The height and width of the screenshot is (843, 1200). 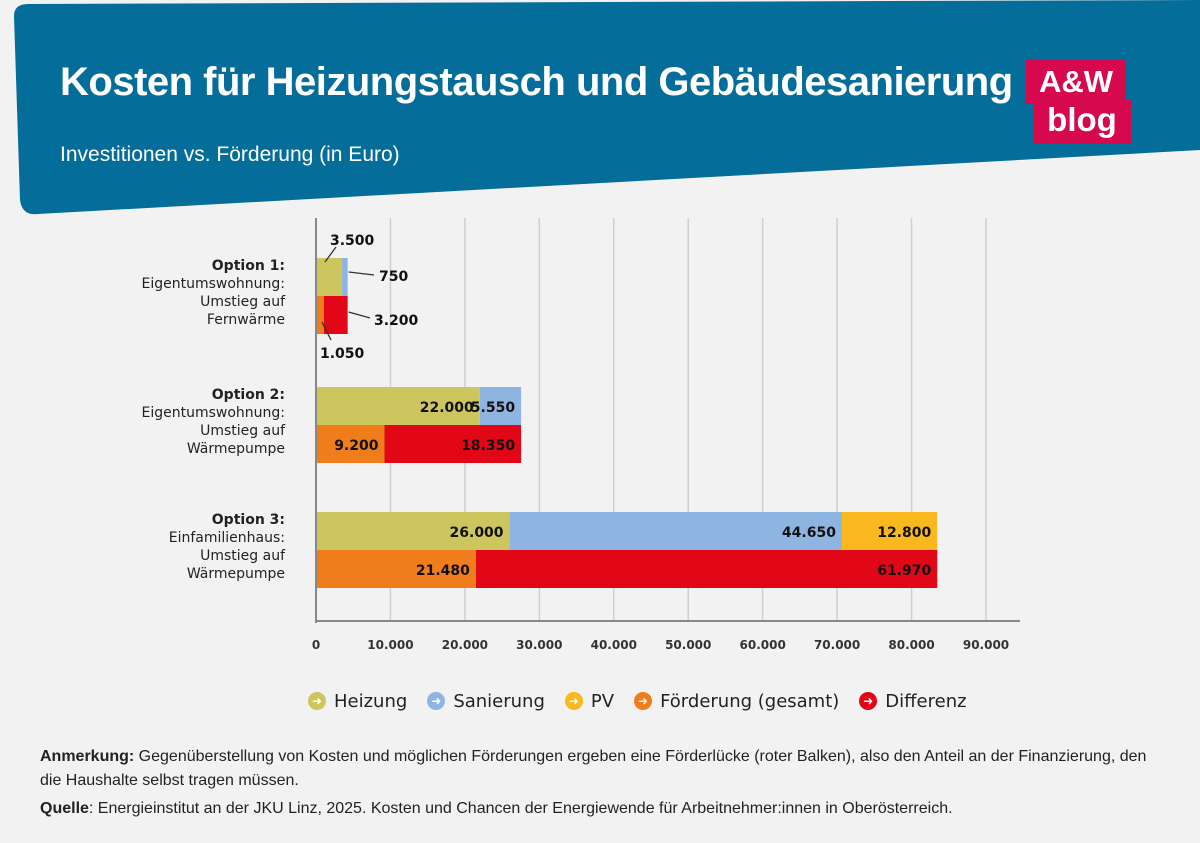 I want to click on bar-value-label: 5.550, so click(x=493, y=408).